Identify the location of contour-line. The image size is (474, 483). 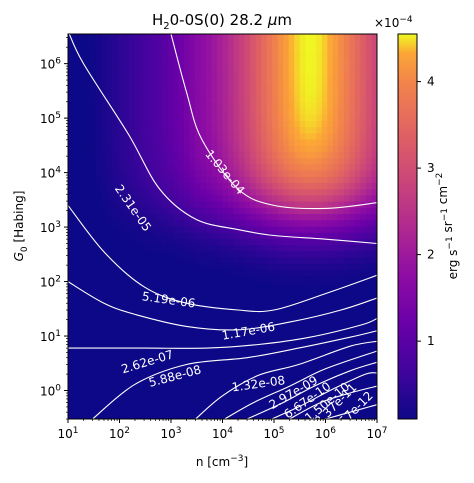
(222, 333).